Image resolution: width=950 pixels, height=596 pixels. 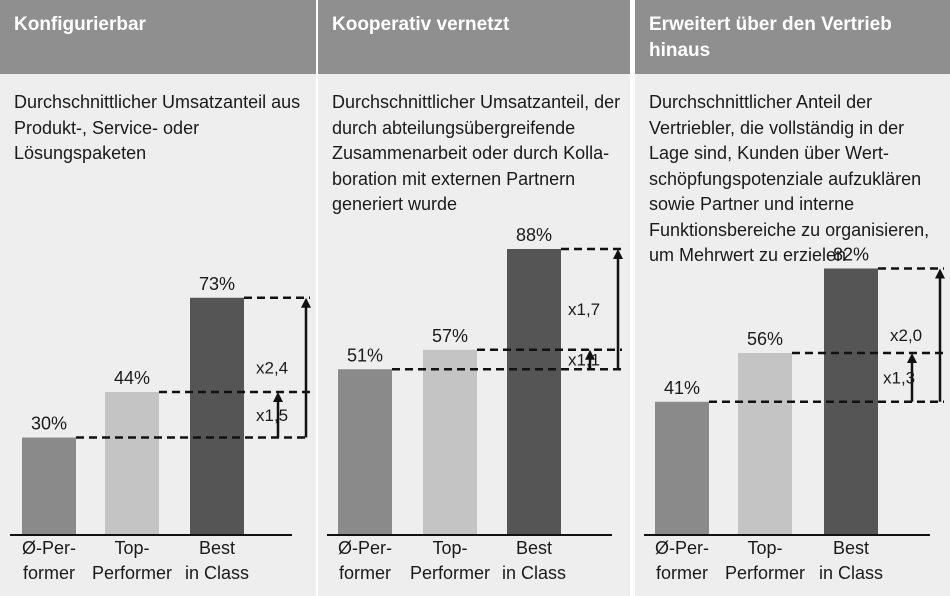 What do you see at coordinates (272, 368) in the screenshot?
I see `multiplier-label: x2,4` at bounding box center [272, 368].